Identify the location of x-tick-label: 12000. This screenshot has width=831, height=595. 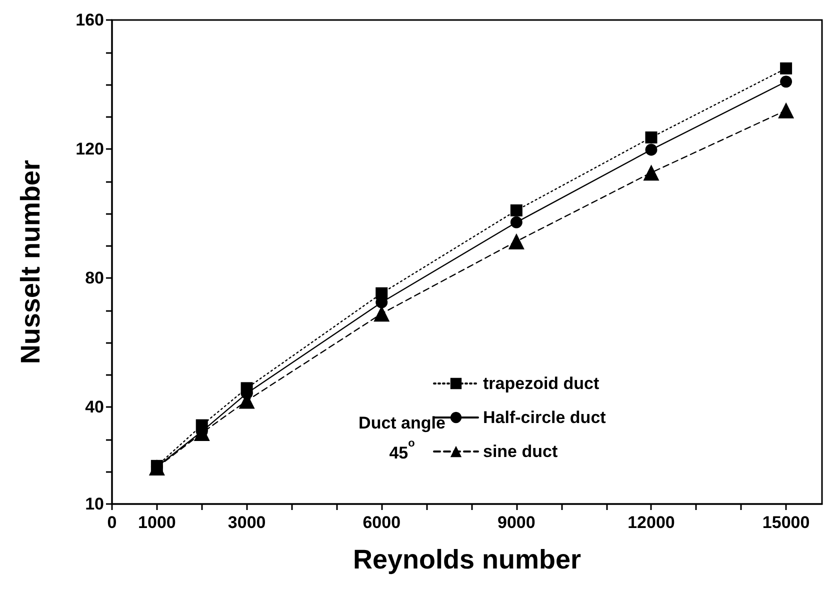
(651, 522).